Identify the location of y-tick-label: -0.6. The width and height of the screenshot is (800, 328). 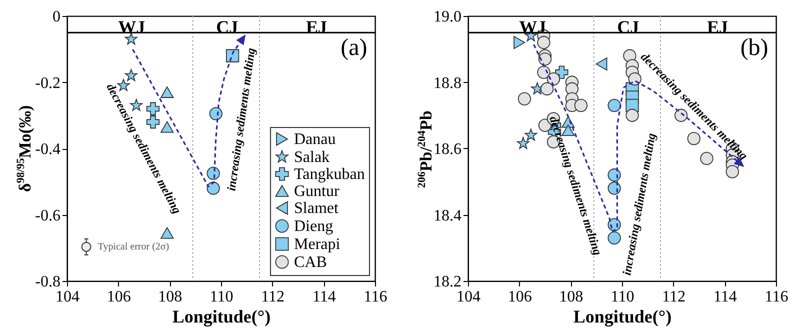
(47, 215).